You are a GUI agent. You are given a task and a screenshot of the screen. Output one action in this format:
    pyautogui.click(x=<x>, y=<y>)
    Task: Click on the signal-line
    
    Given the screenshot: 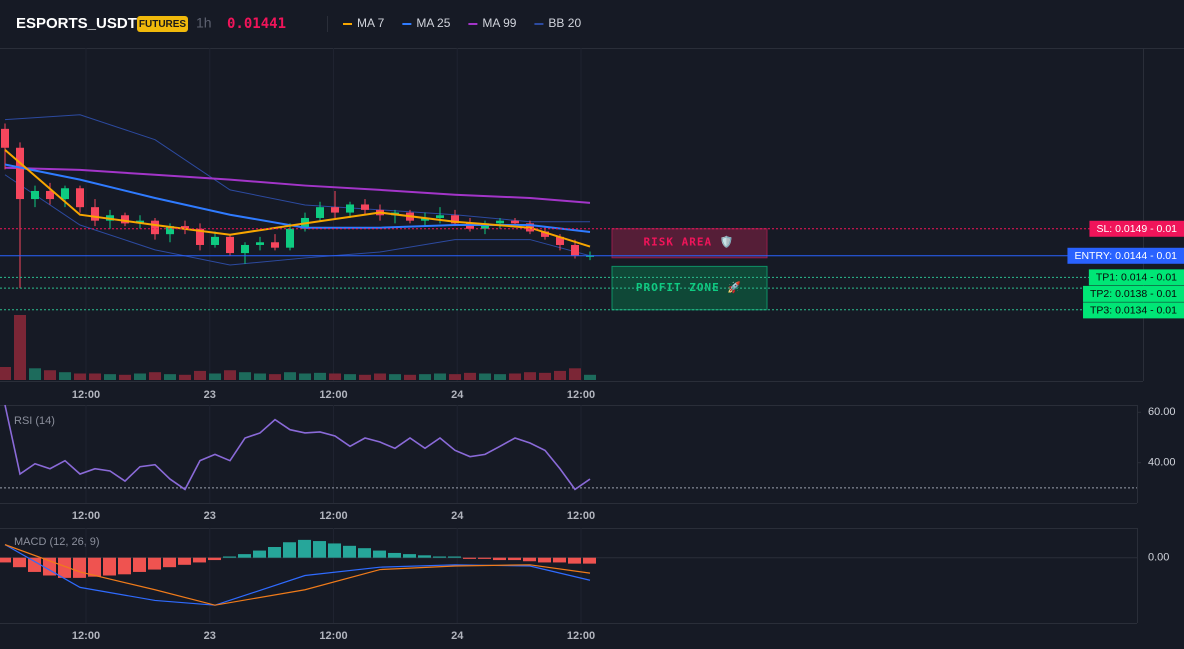 What is the action you would take?
    pyautogui.click(x=297, y=575)
    